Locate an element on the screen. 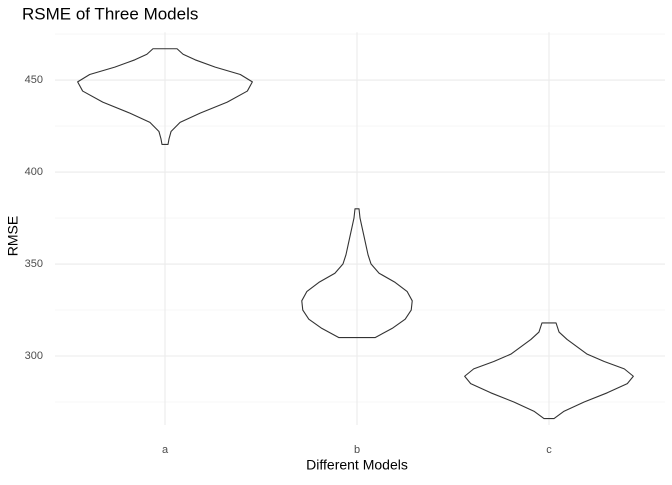  x-tick-label: a is located at coordinates (165, 450).